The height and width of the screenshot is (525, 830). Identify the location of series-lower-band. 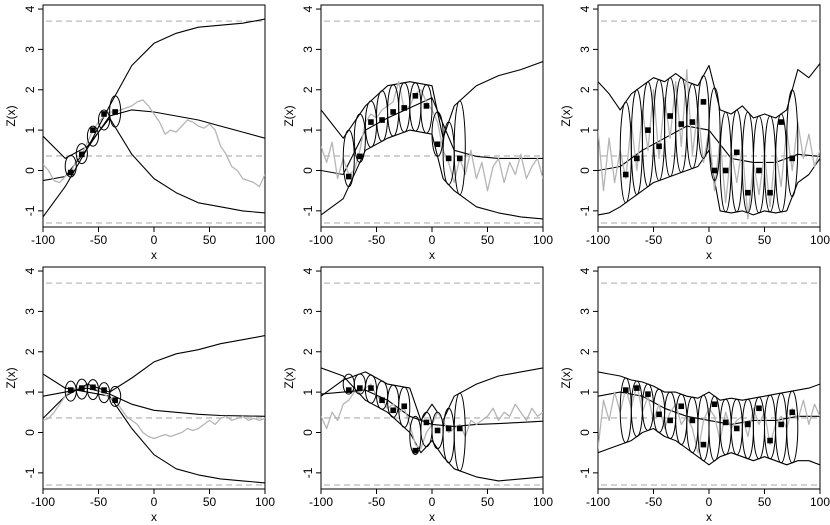
(709, 446).